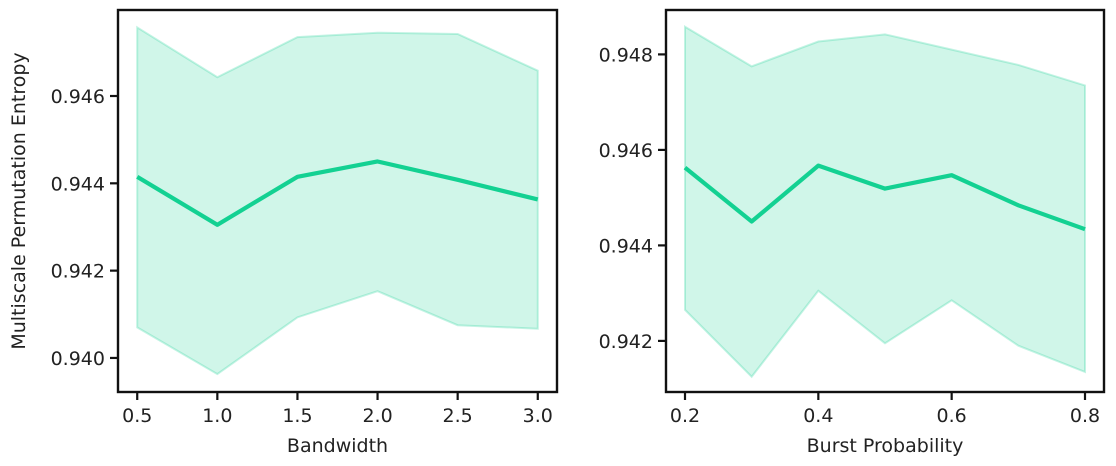 The image size is (1116, 466). Describe the element at coordinates (337, 446) in the screenshot. I see `x-axis-title: Bandwidth` at that location.